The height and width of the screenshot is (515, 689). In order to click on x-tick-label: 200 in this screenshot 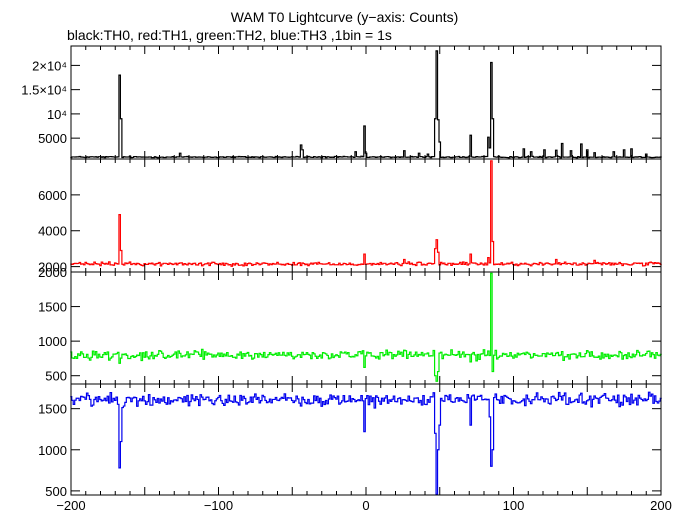, I will do `click(661, 505)`.